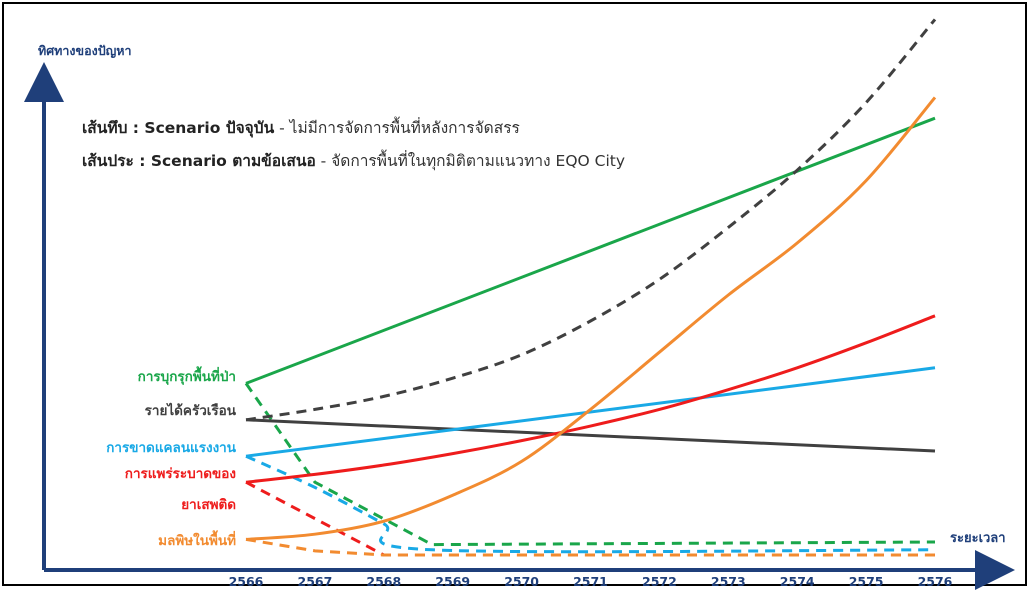 This screenshot has height=592, width=1033. I want to click on x-tick-label-3: 2569, so click(452, 581).